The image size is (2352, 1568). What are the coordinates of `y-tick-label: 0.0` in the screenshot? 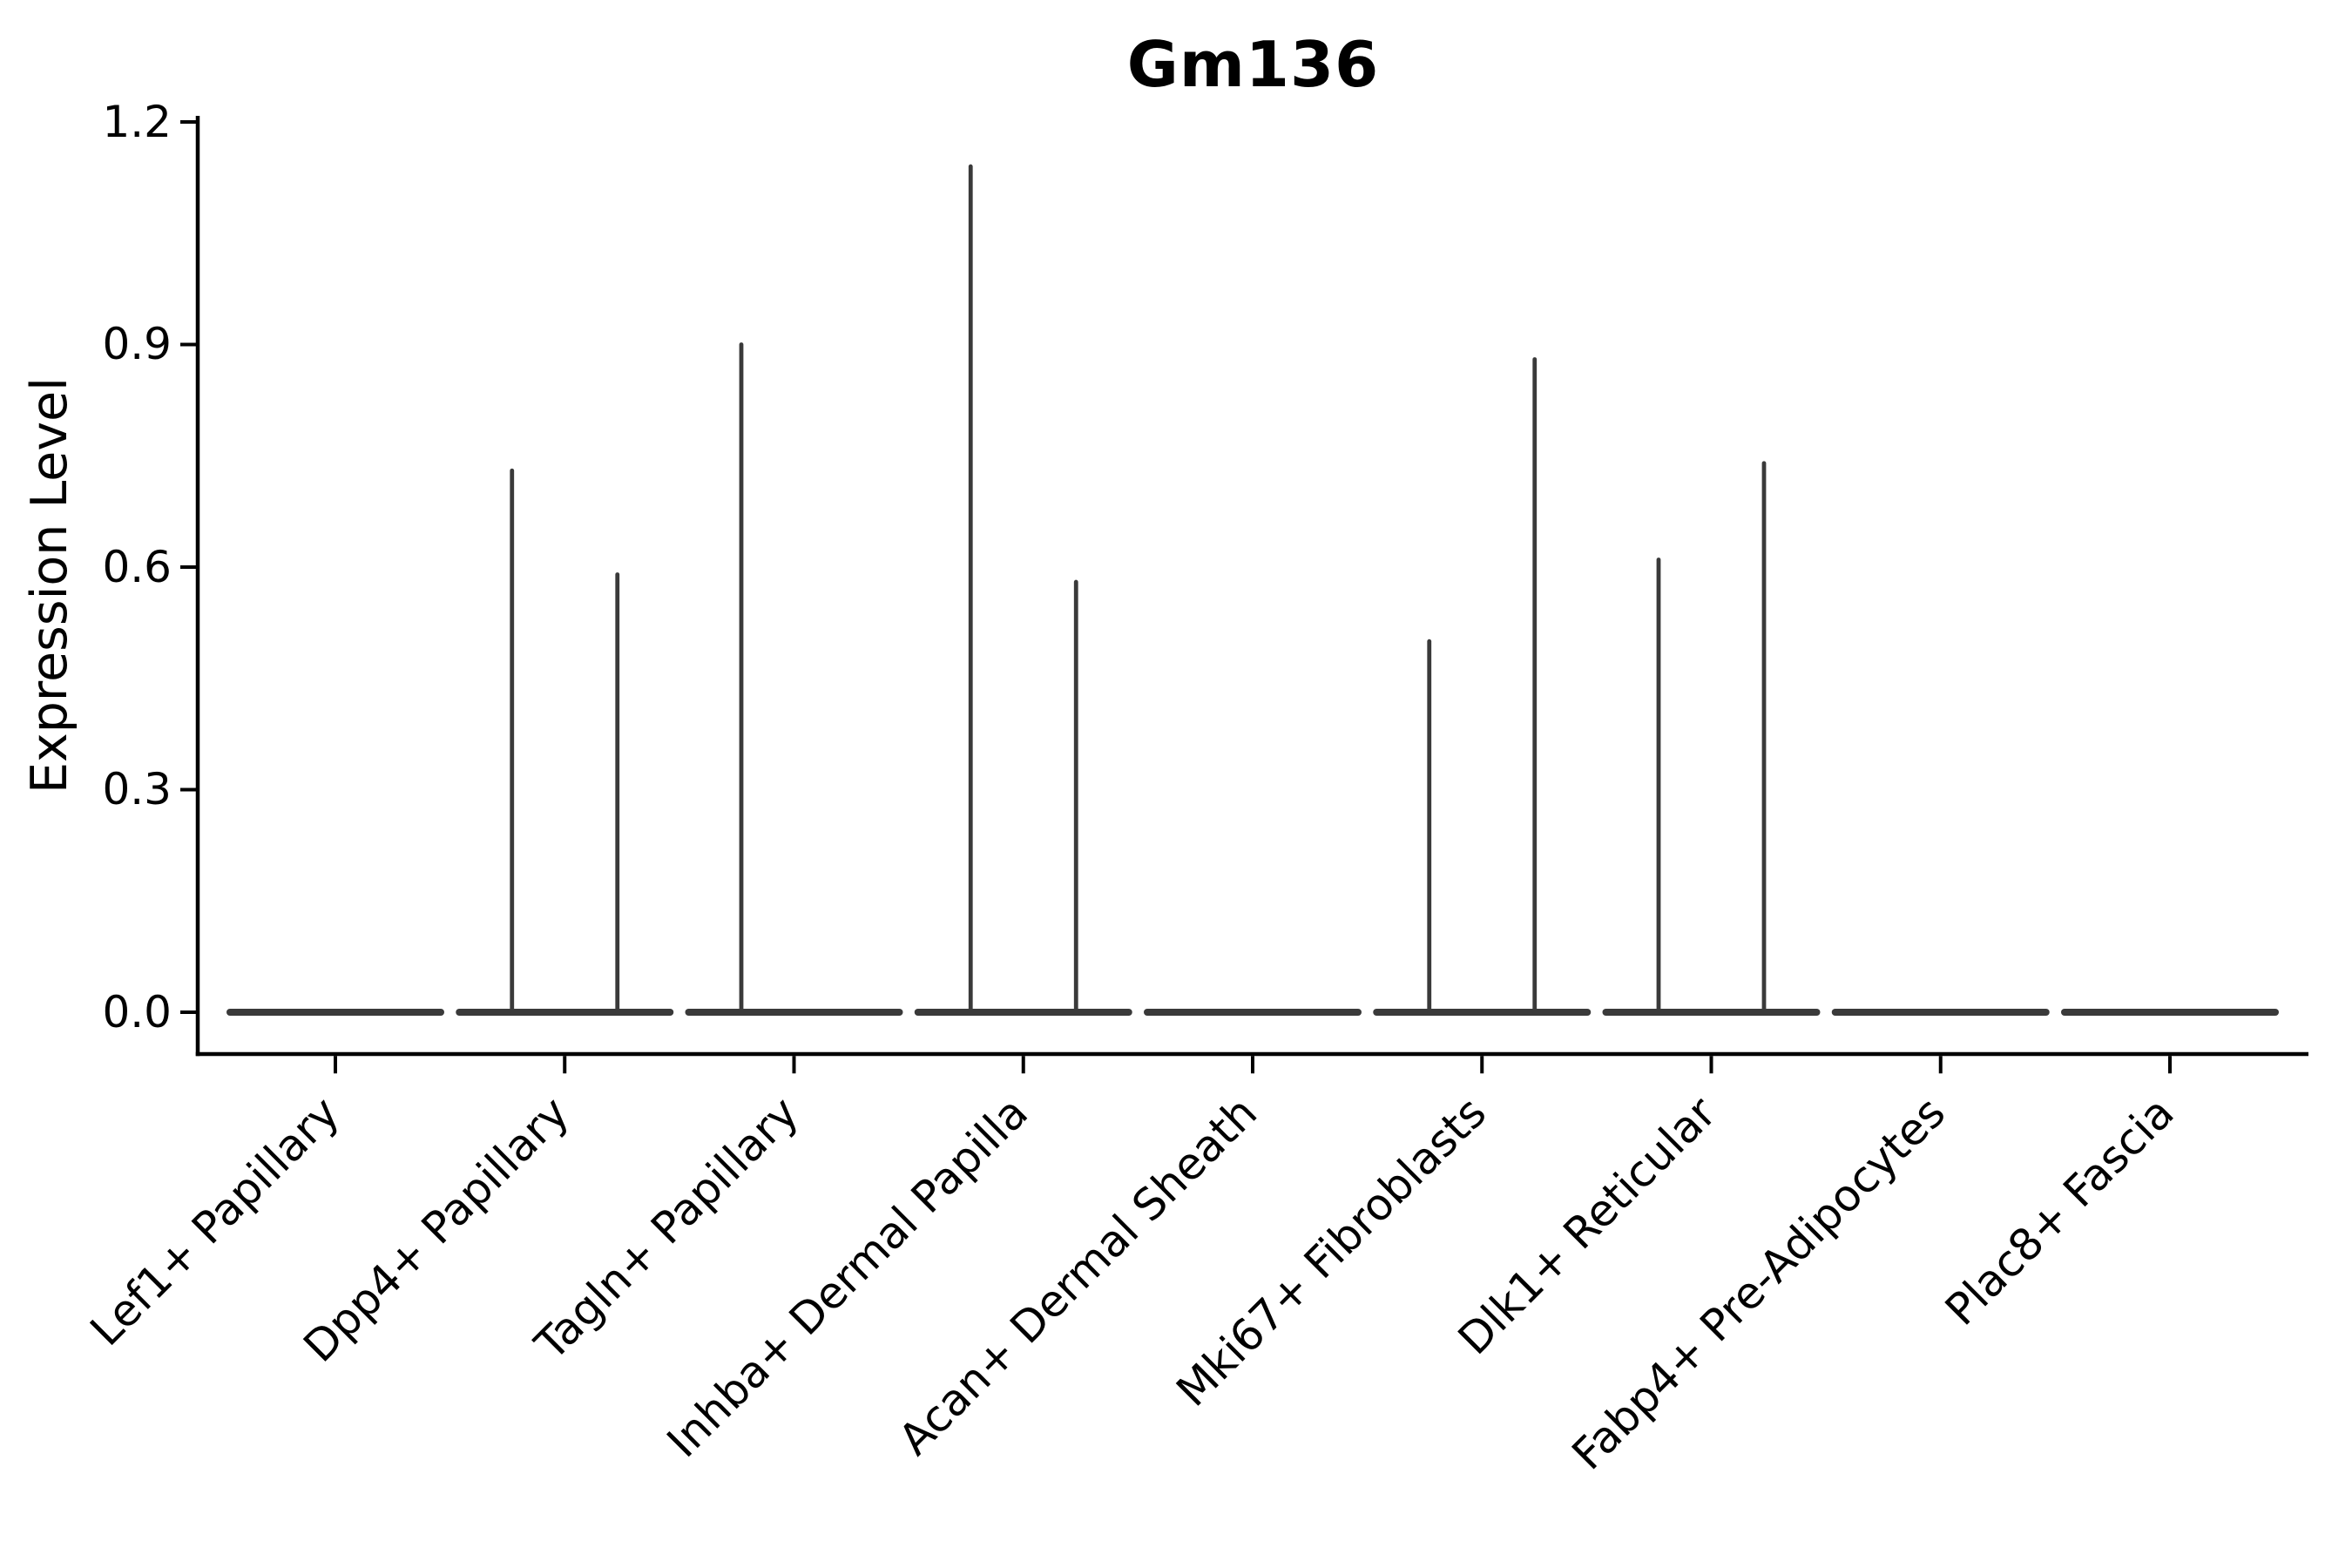 It's located at (137, 1012).